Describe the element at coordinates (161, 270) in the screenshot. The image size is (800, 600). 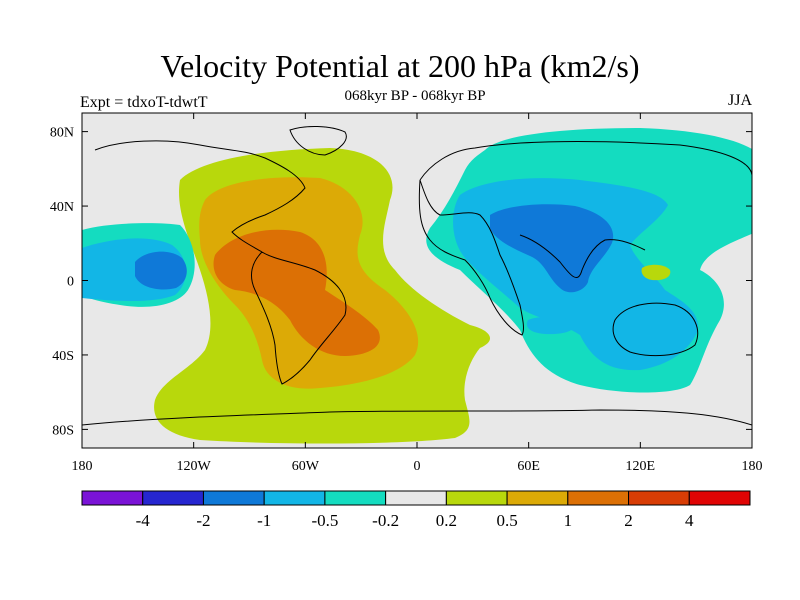
I see `contour-neg-1-west` at that location.